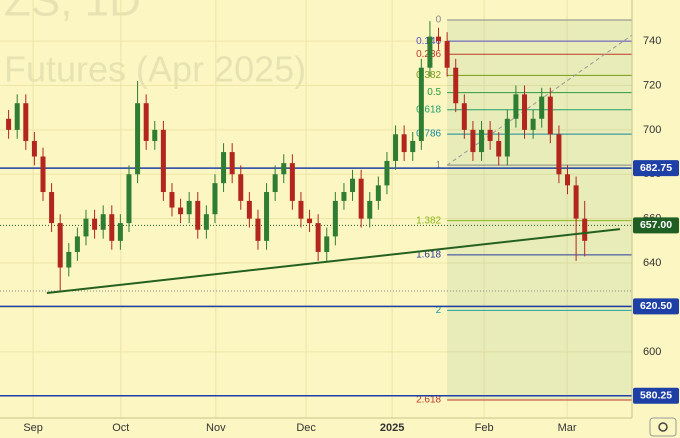  Describe the element at coordinates (484, 428) in the screenshot. I see `x-tick-label: Feb` at that location.